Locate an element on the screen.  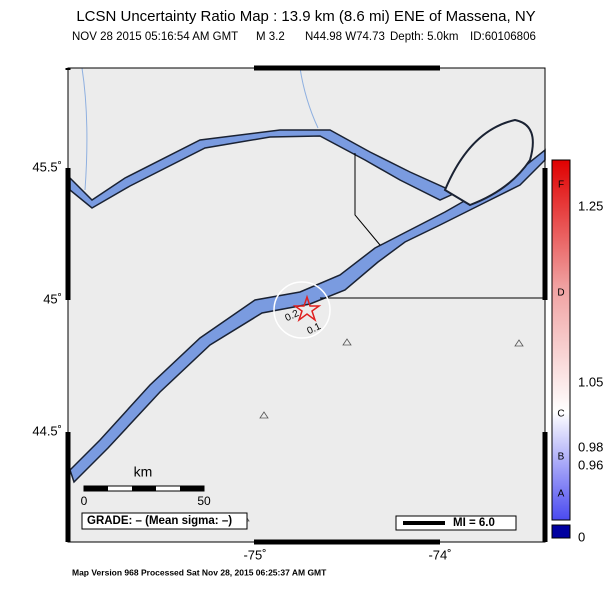
lon-label: -75˚ is located at coordinates (254, 554).